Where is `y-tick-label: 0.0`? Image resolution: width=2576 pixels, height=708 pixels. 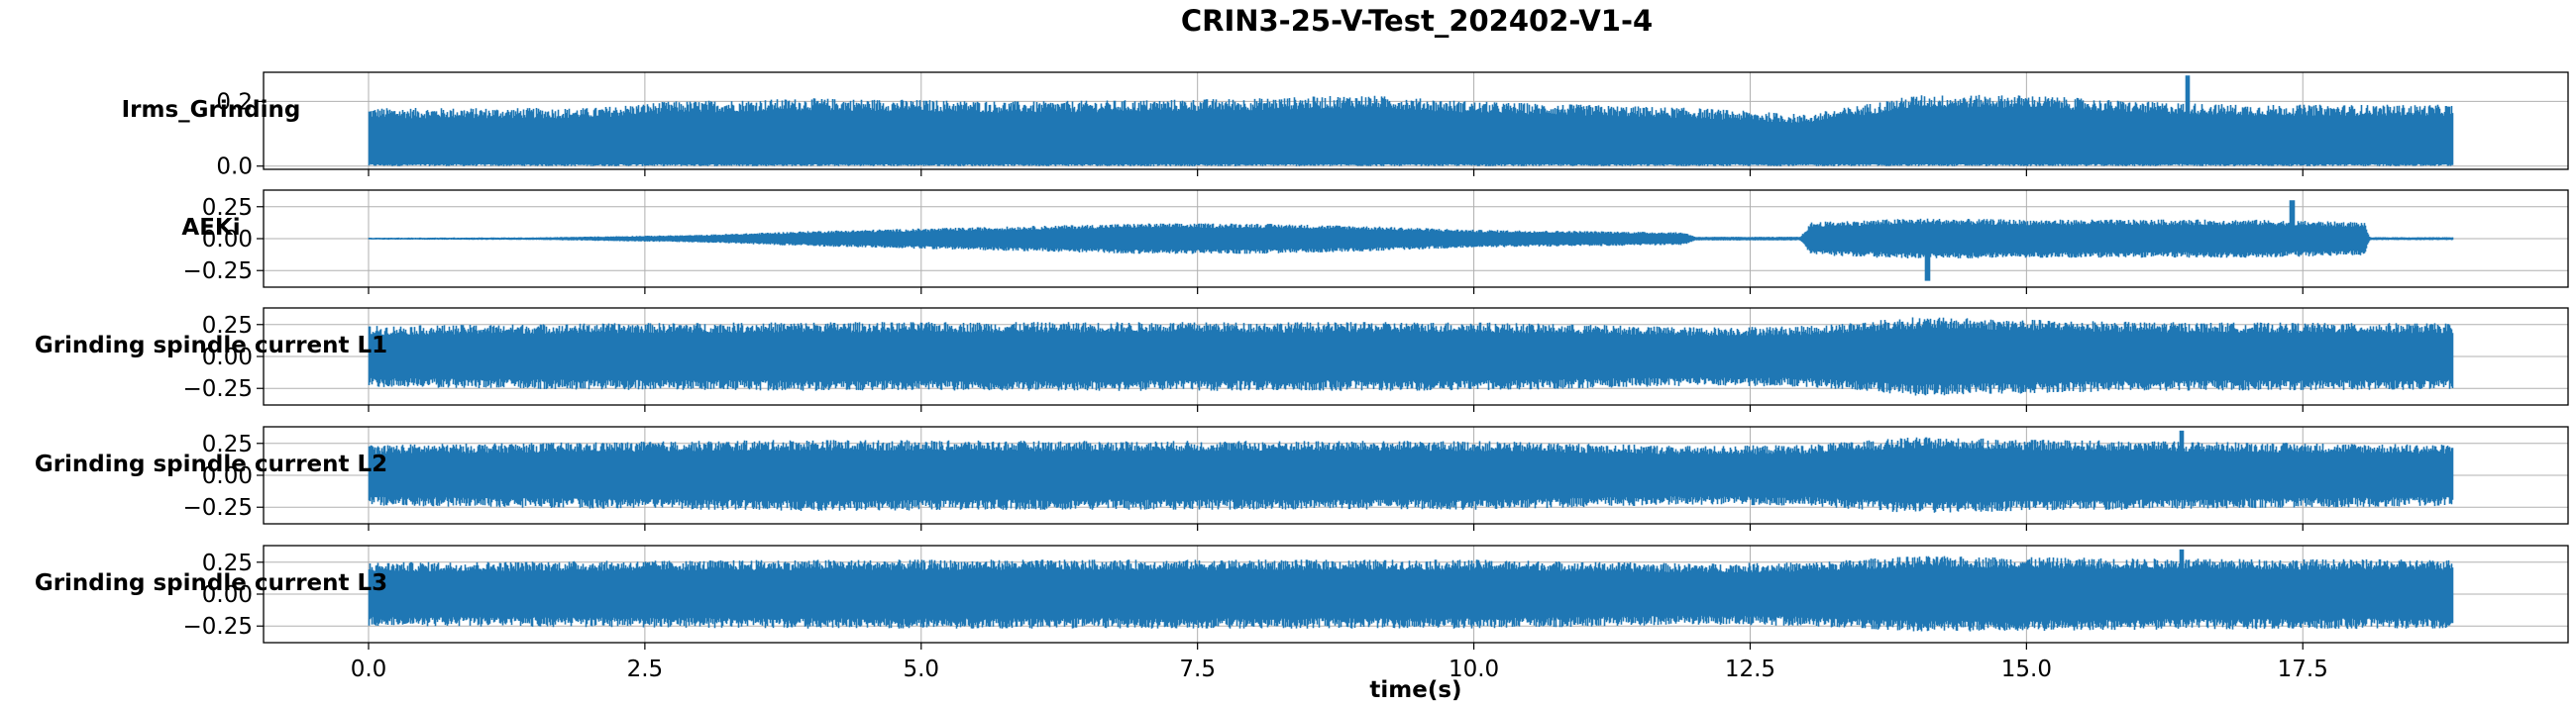
y-tick-label: 0.0 is located at coordinates (234, 167).